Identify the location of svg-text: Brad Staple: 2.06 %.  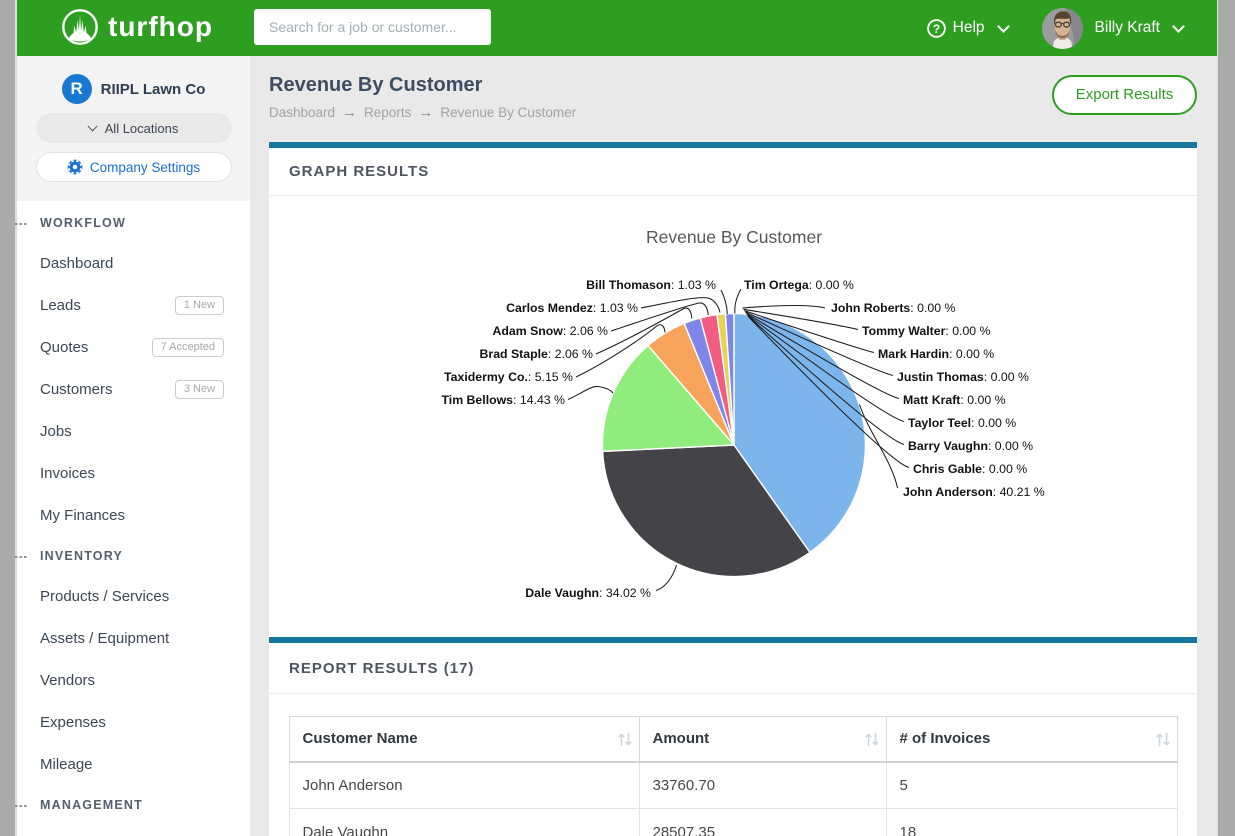
(537, 354).